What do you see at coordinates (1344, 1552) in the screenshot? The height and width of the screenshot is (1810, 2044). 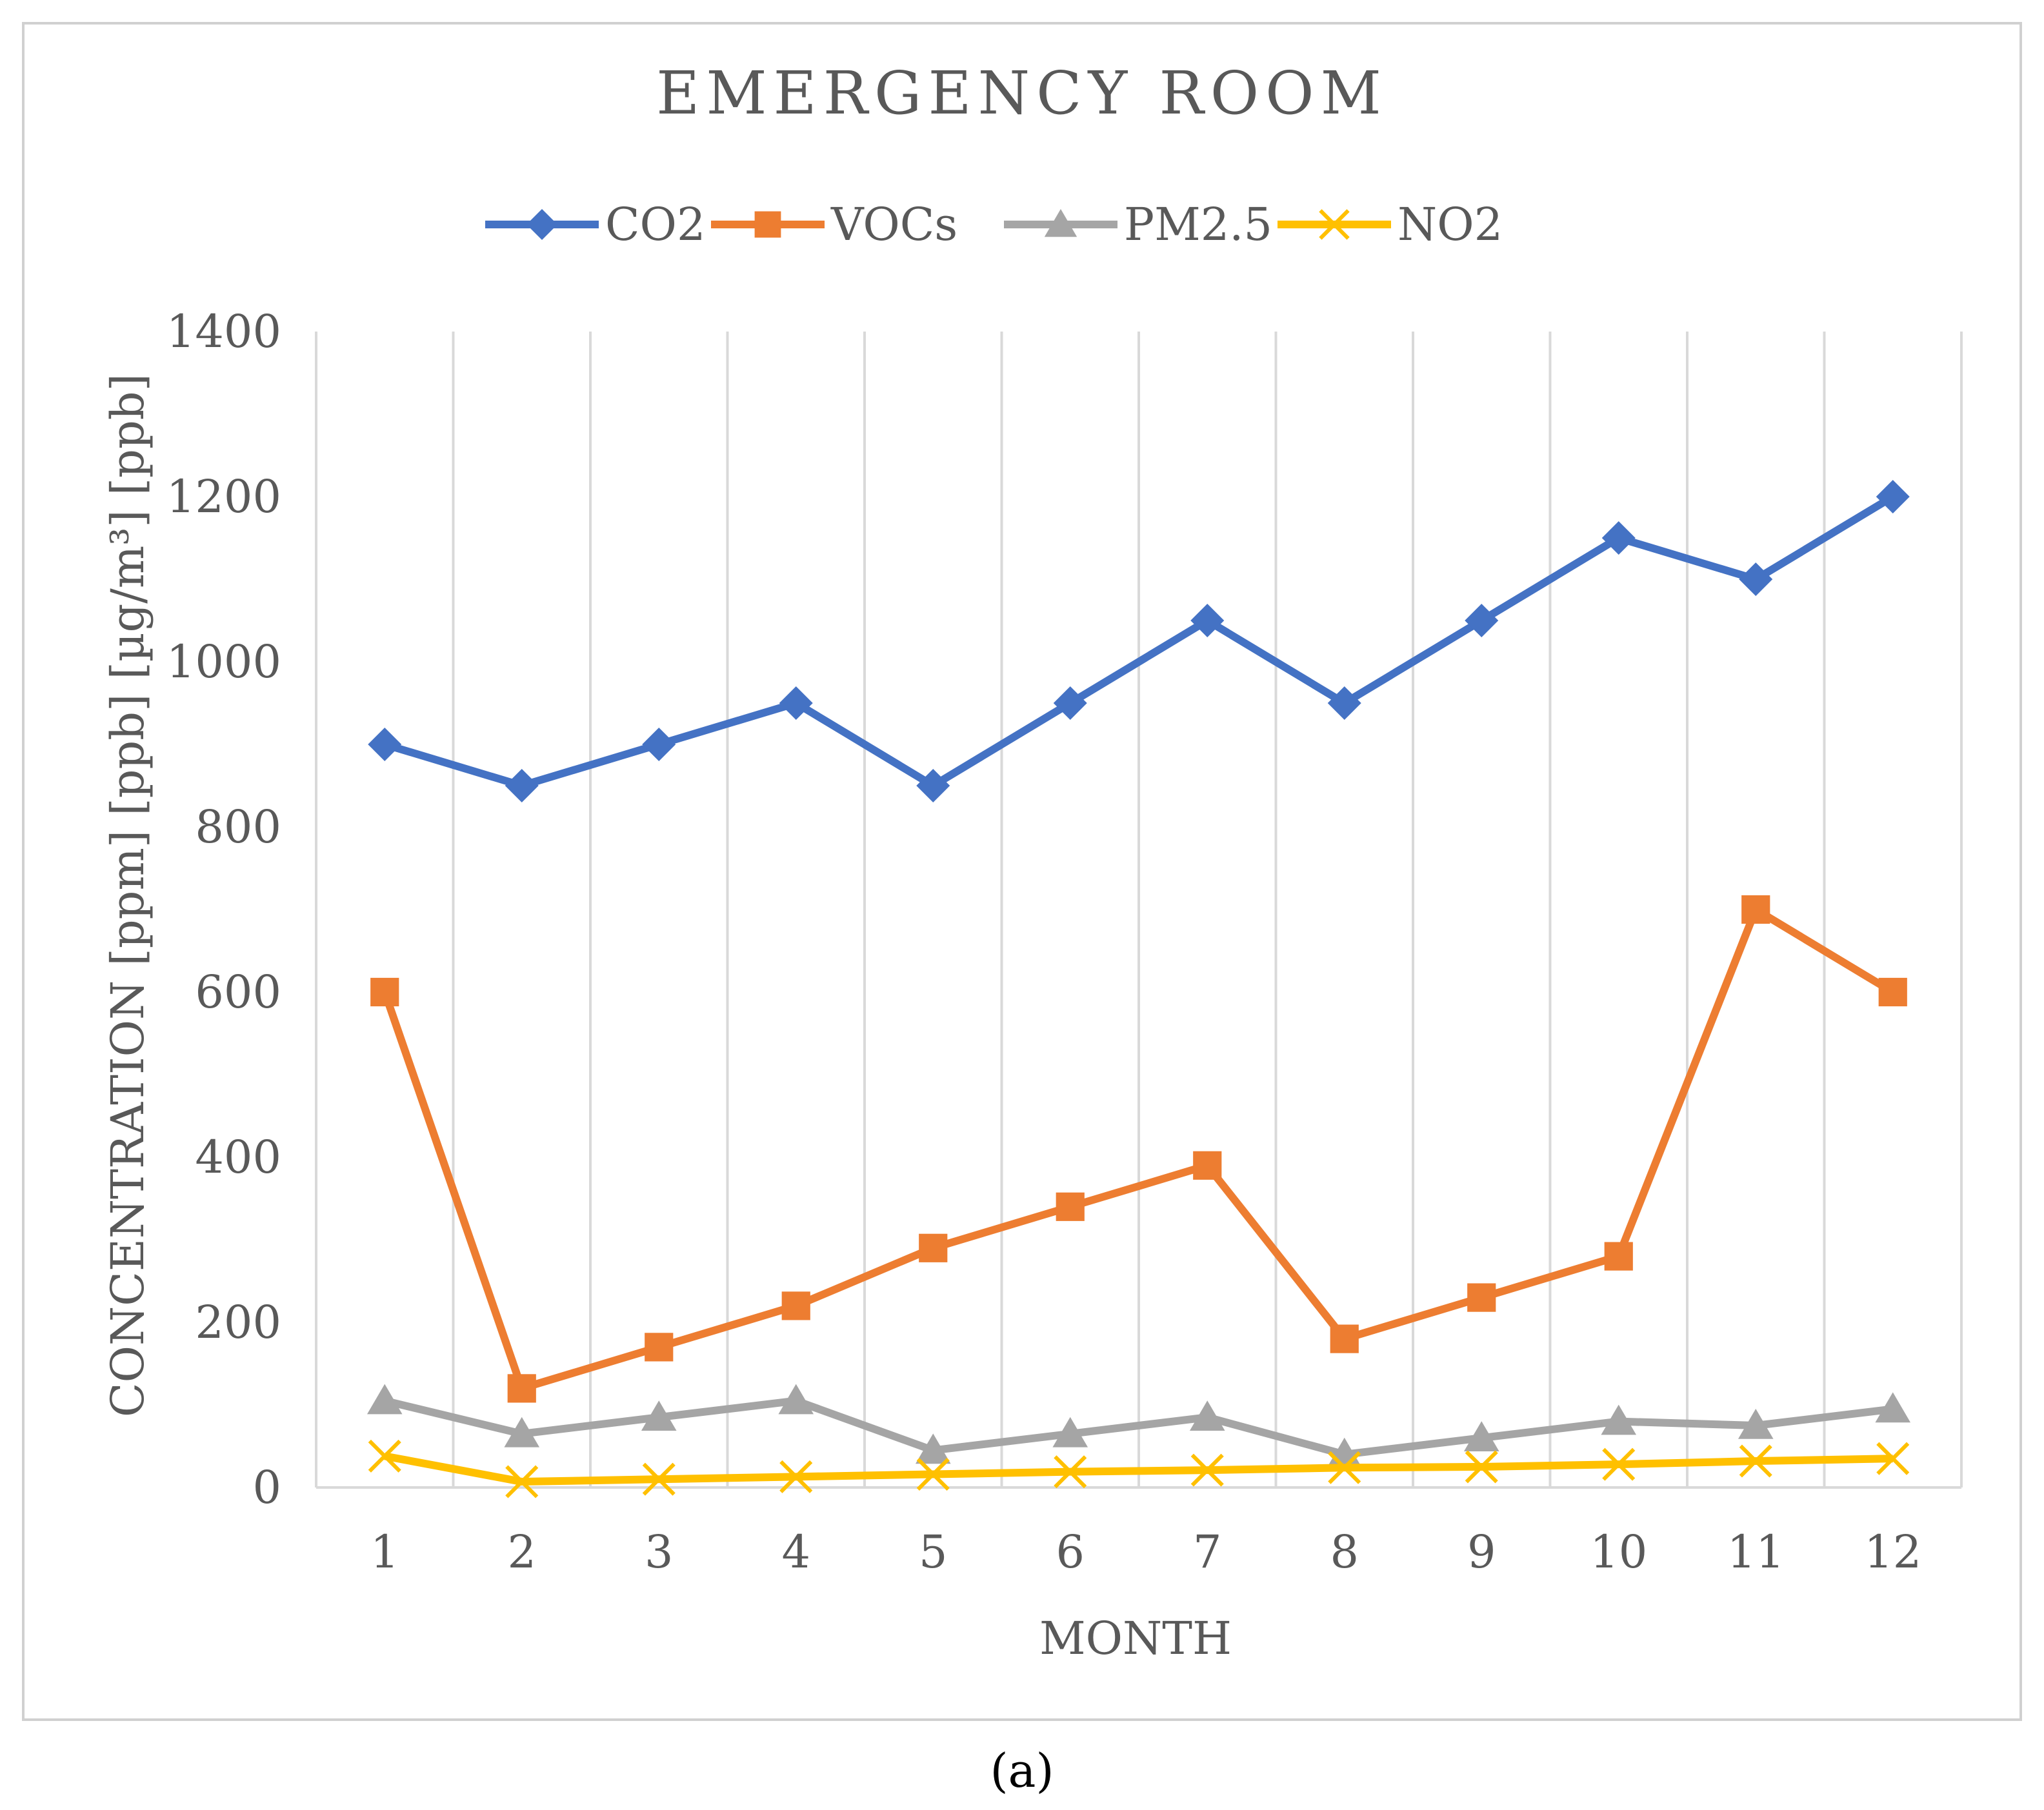 I see `x-tick-label: 8` at bounding box center [1344, 1552].